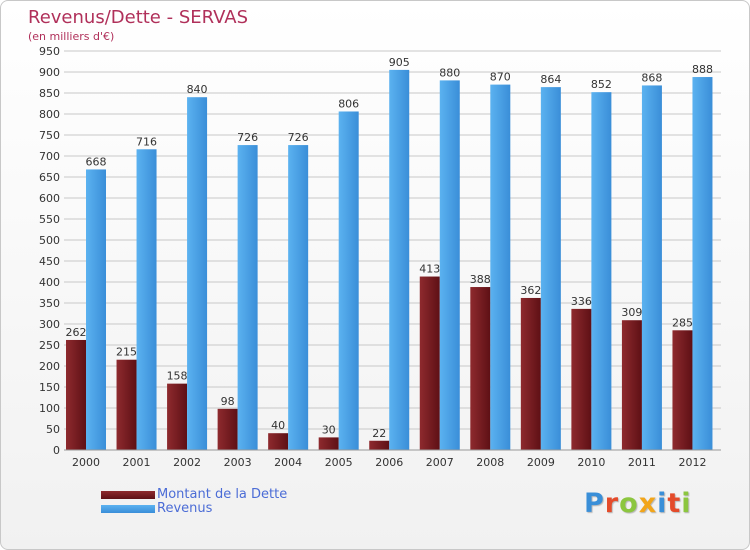 This screenshot has width=750, height=550. What do you see at coordinates (96, 161) in the screenshot?
I see `data-label-revenus-2000: 668` at bounding box center [96, 161].